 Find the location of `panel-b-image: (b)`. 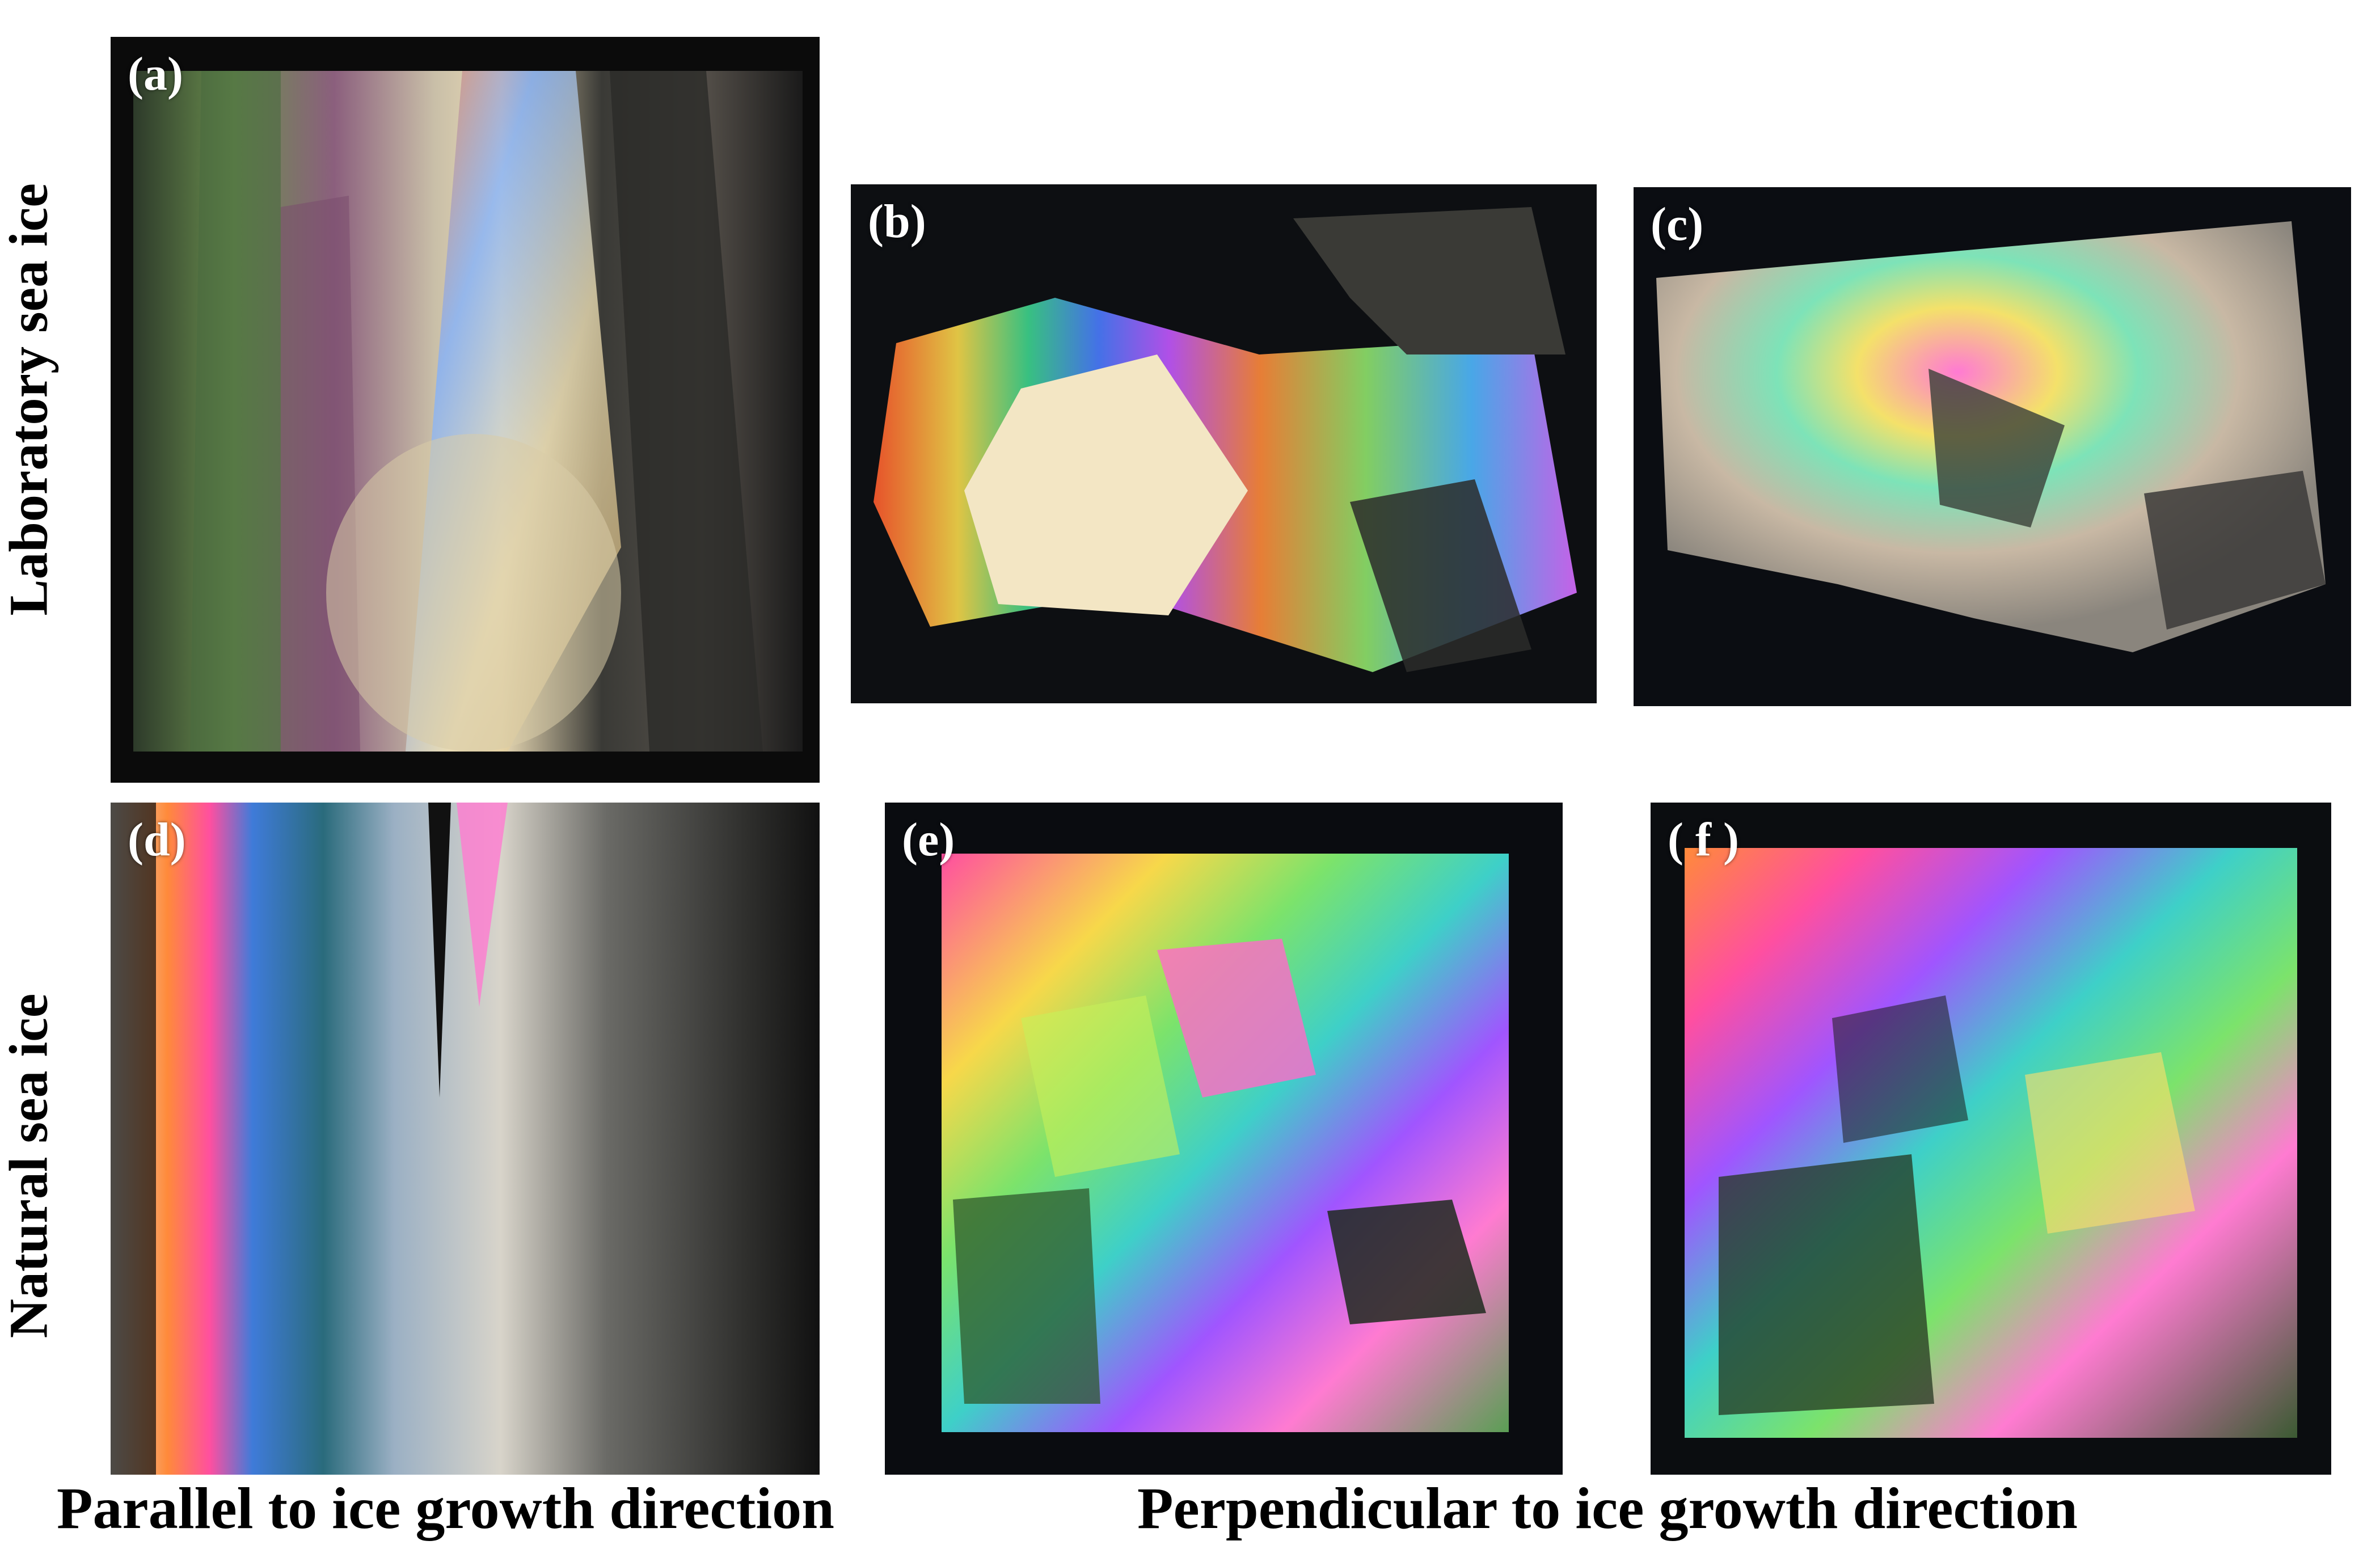

panel-b-image: (b) is located at coordinates (1224, 444).